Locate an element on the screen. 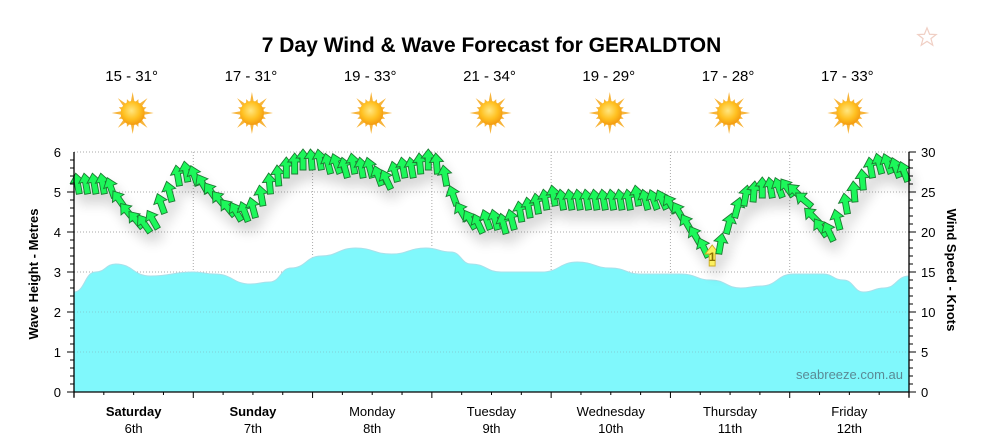  wind-arrow-label: 1 is located at coordinates (712, 257).